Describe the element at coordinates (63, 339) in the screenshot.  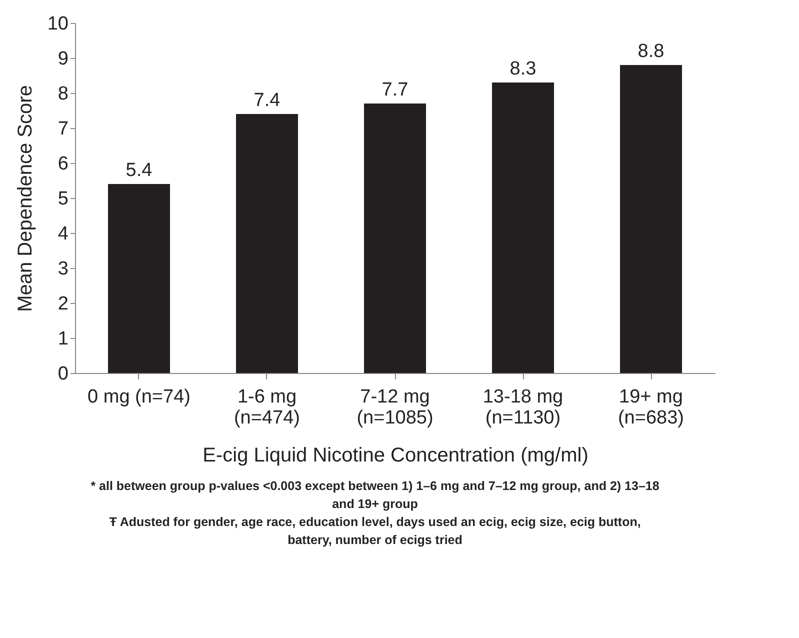
I see `y-tick-label: 1` at that location.